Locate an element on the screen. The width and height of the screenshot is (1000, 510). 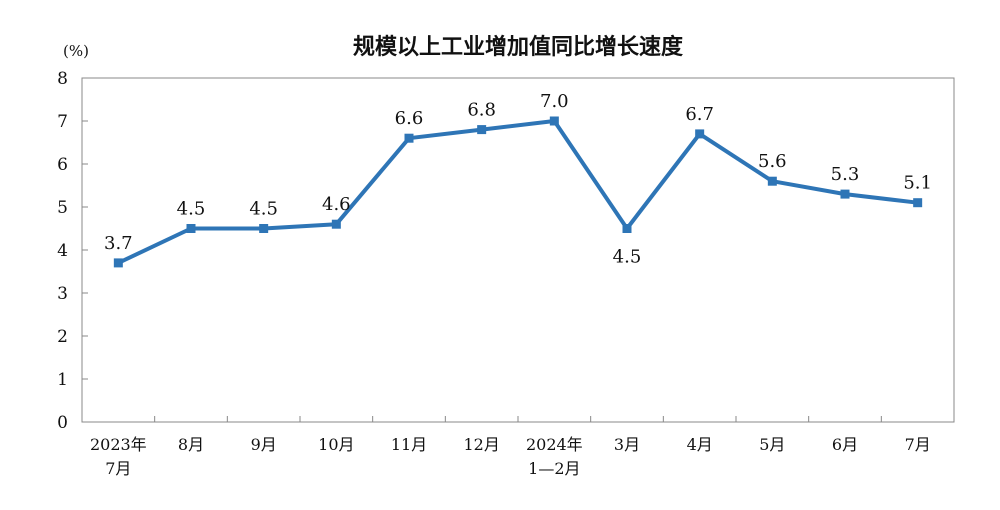
x-tick-label: 1—2月 is located at coordinates (554, 468).